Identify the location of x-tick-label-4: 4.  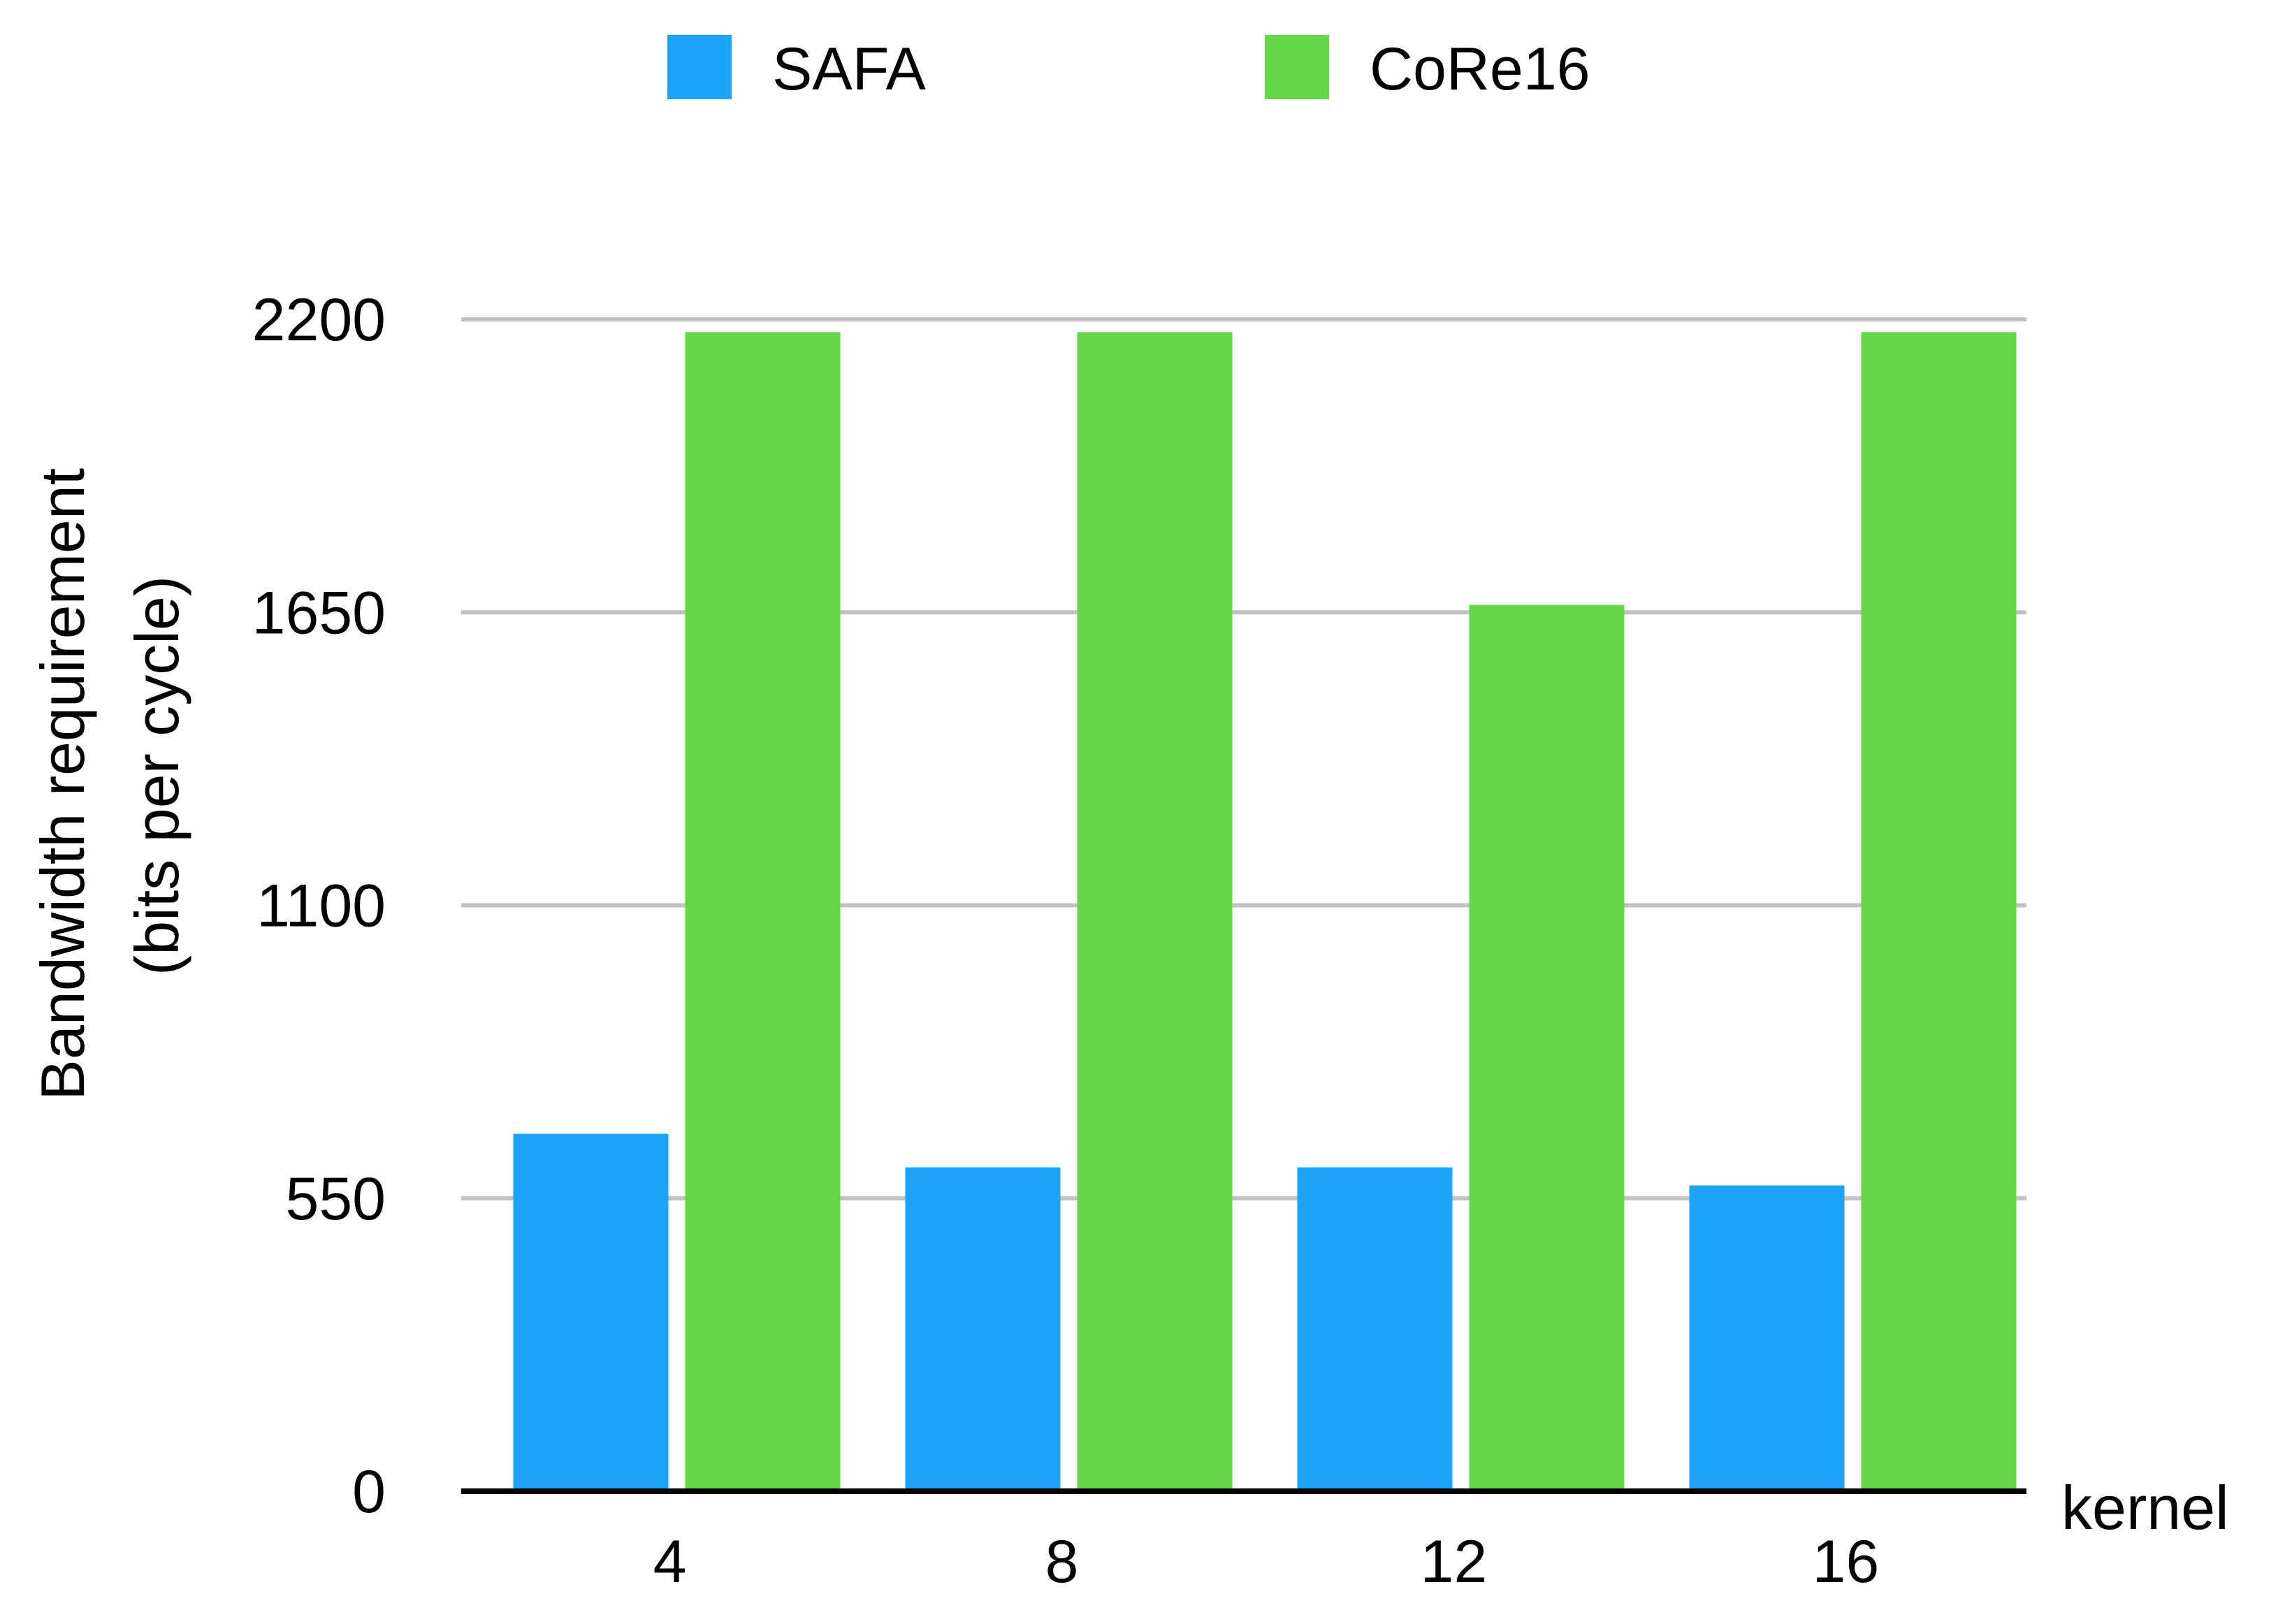
(670, 1562).